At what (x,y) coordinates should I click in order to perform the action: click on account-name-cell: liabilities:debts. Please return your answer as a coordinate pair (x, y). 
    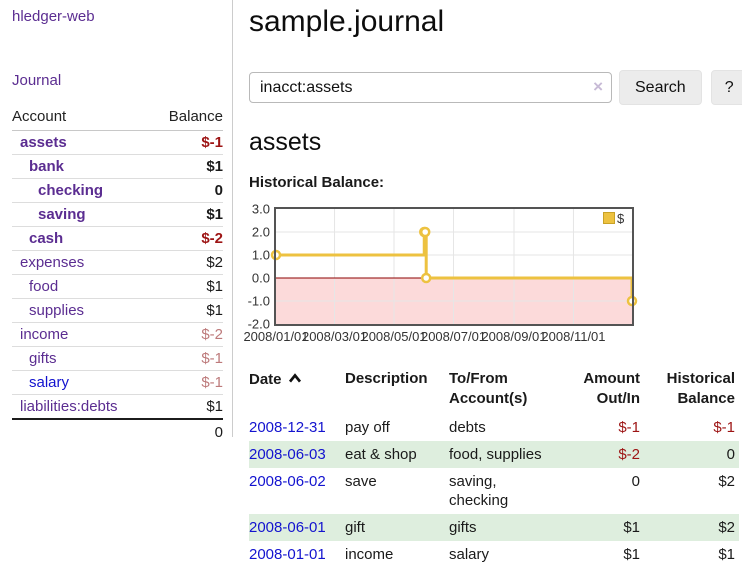
    Looking at the image, I should click on (82, 407).